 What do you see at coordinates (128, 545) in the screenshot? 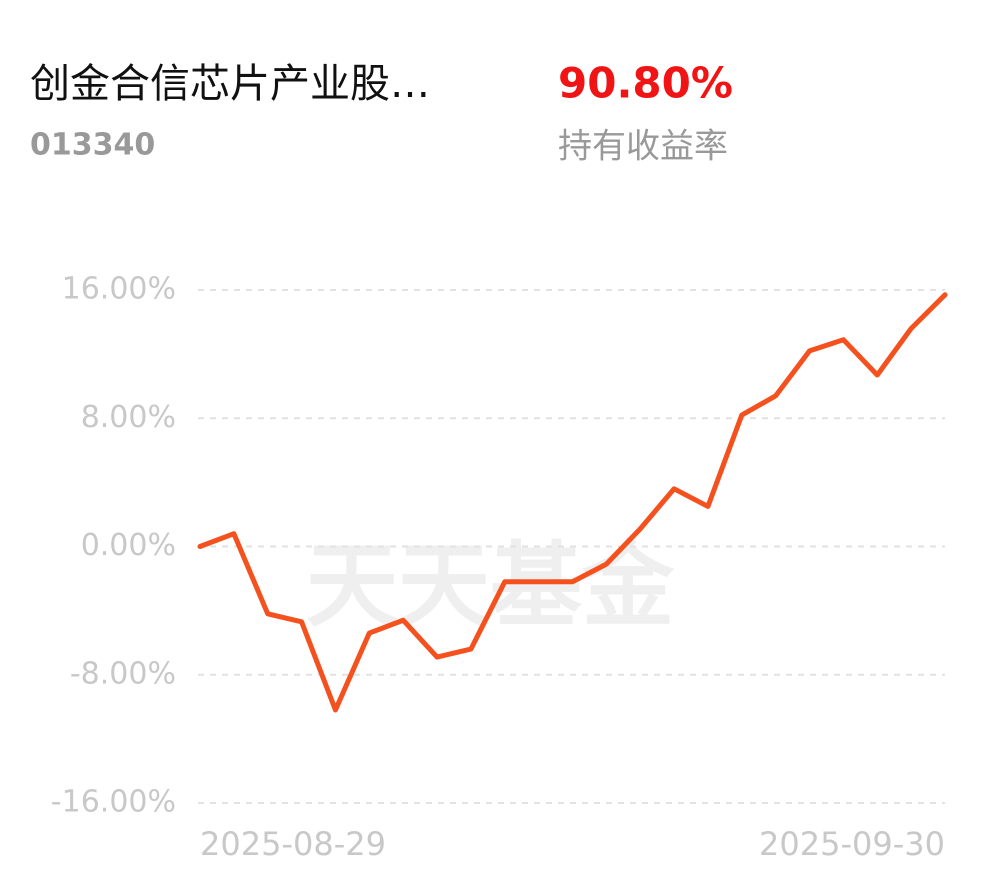
I see `y-tick-label: 0.00%` at bounding box center [128, 545].